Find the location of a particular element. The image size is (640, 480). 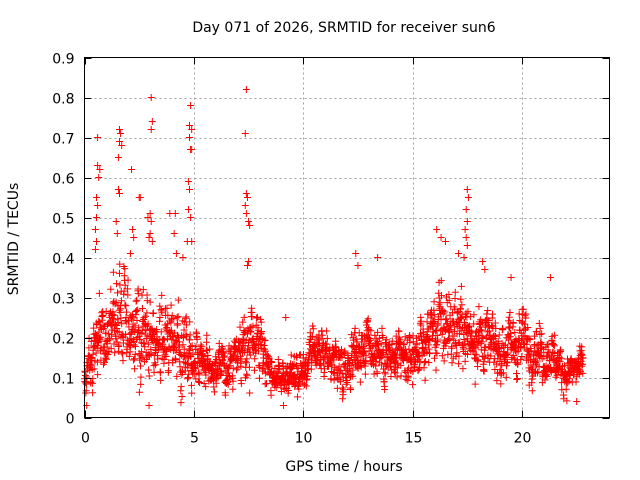

x-tick-label: 0 is located at coordinates (85, 439).